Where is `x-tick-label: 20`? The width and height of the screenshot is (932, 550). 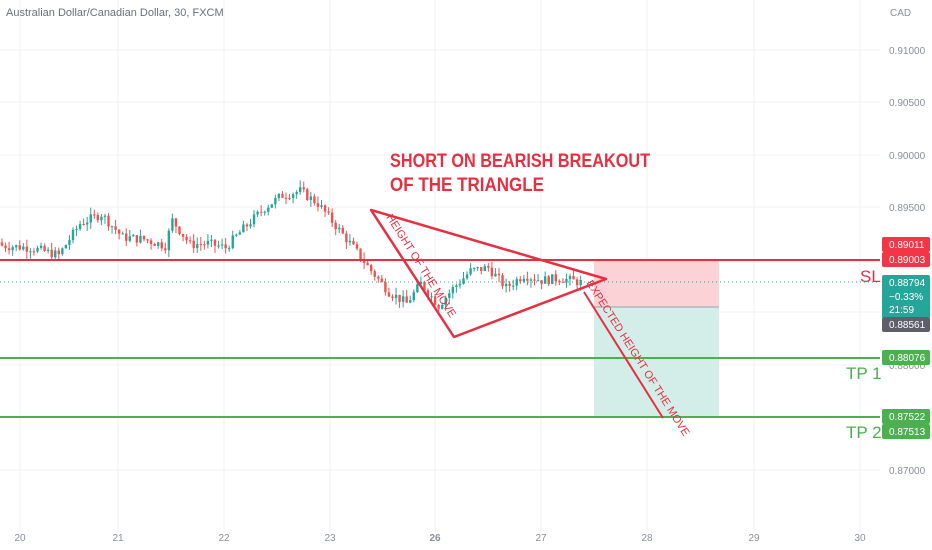
x-tick-label: 20 is located at coordinates (20, 538).